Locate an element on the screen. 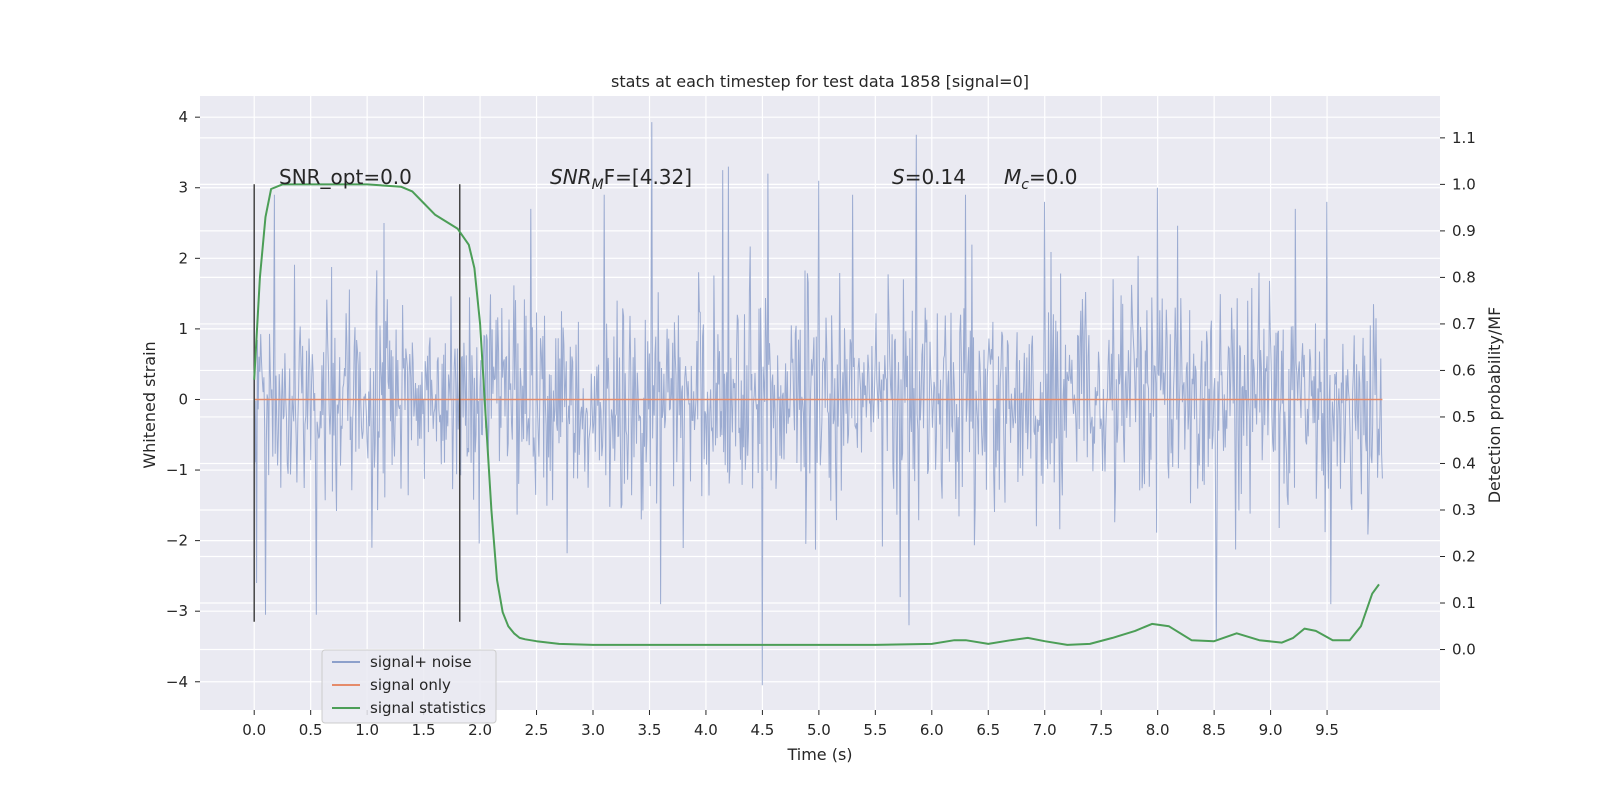 The height and width of the screenshot is (800, 1600). y-right-tick-label: 0.0 is located at coordinates (1464, 650).